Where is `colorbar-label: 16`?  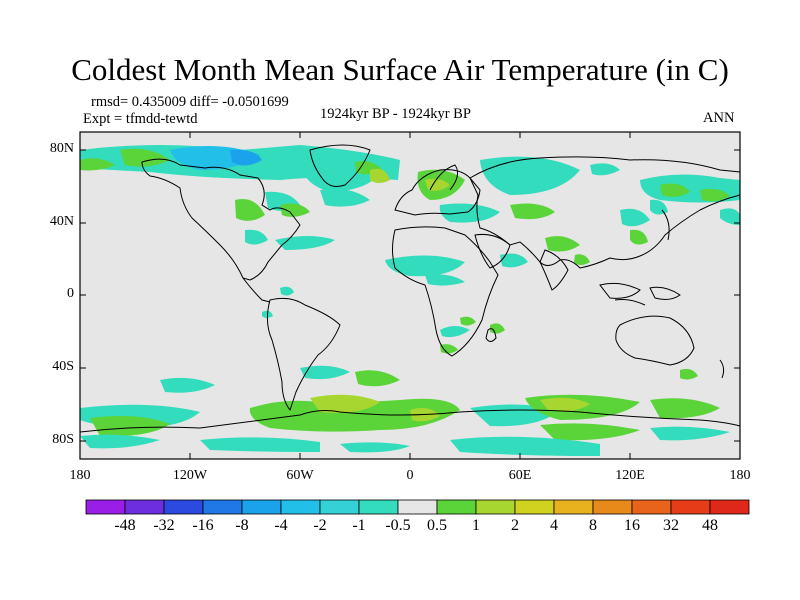 colorbar-label: 16 is located at coordinates (632, 525).